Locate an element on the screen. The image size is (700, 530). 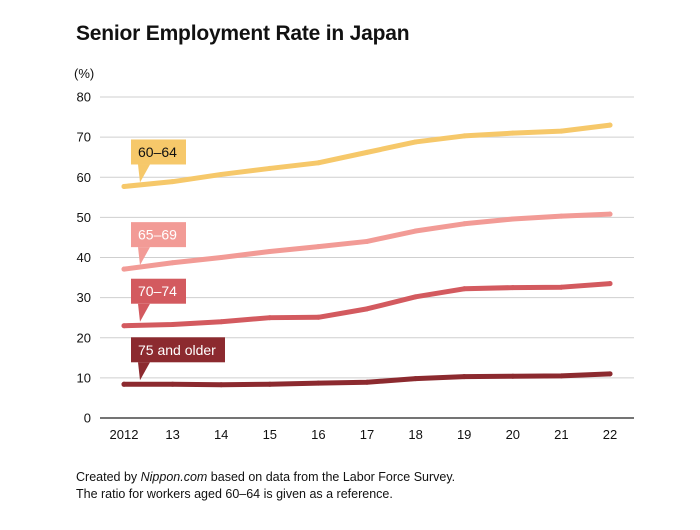
footer-source-name: Nippon.com is located at coordinates (174, 477).